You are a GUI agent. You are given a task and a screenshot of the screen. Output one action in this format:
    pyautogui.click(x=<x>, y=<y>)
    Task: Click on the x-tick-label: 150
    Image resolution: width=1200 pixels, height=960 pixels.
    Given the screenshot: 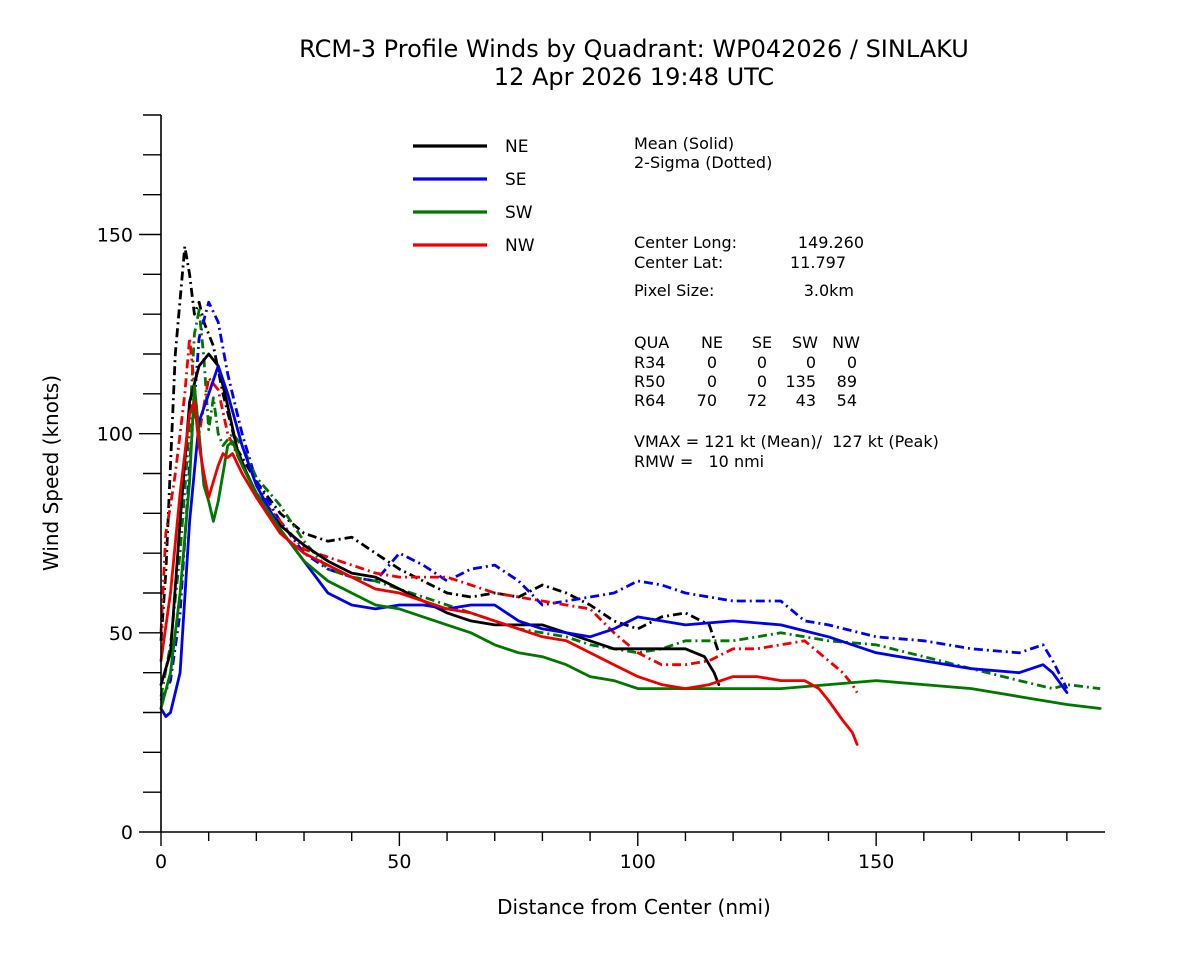 What is the action you would take?
    pyautogui.click(x=876, y=862)
    